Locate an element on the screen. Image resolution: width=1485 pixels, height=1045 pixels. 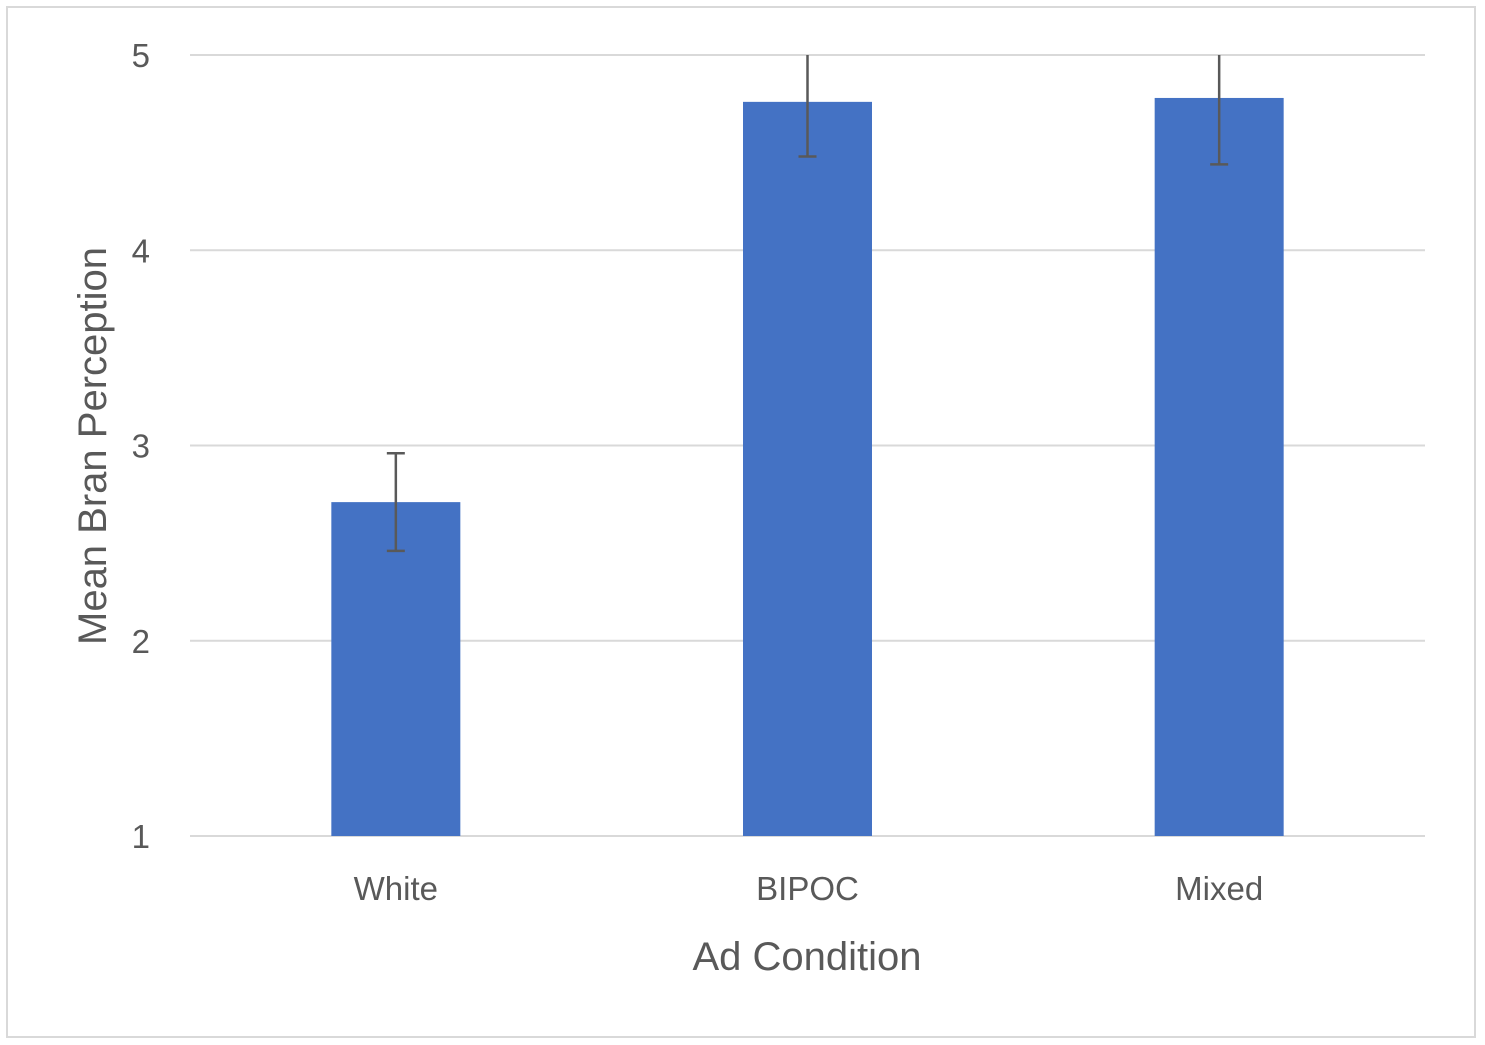
x-tick-label-bipoc: BIPOC is located at coordinates (807, 888).